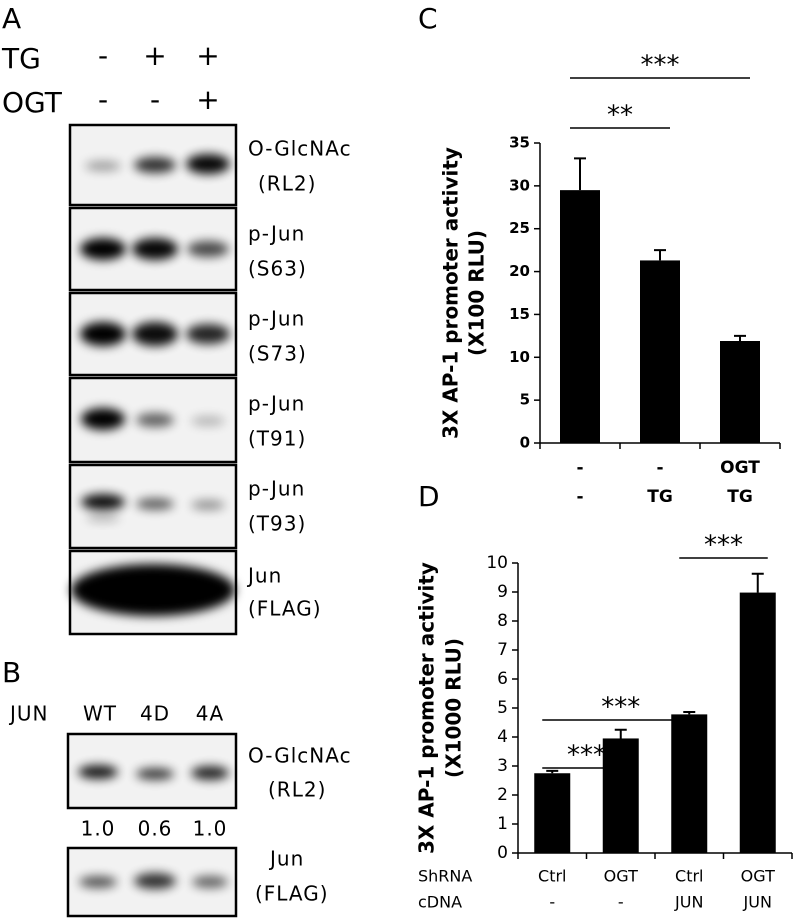  I want to click on condition-name: TG, so click(21, 58).